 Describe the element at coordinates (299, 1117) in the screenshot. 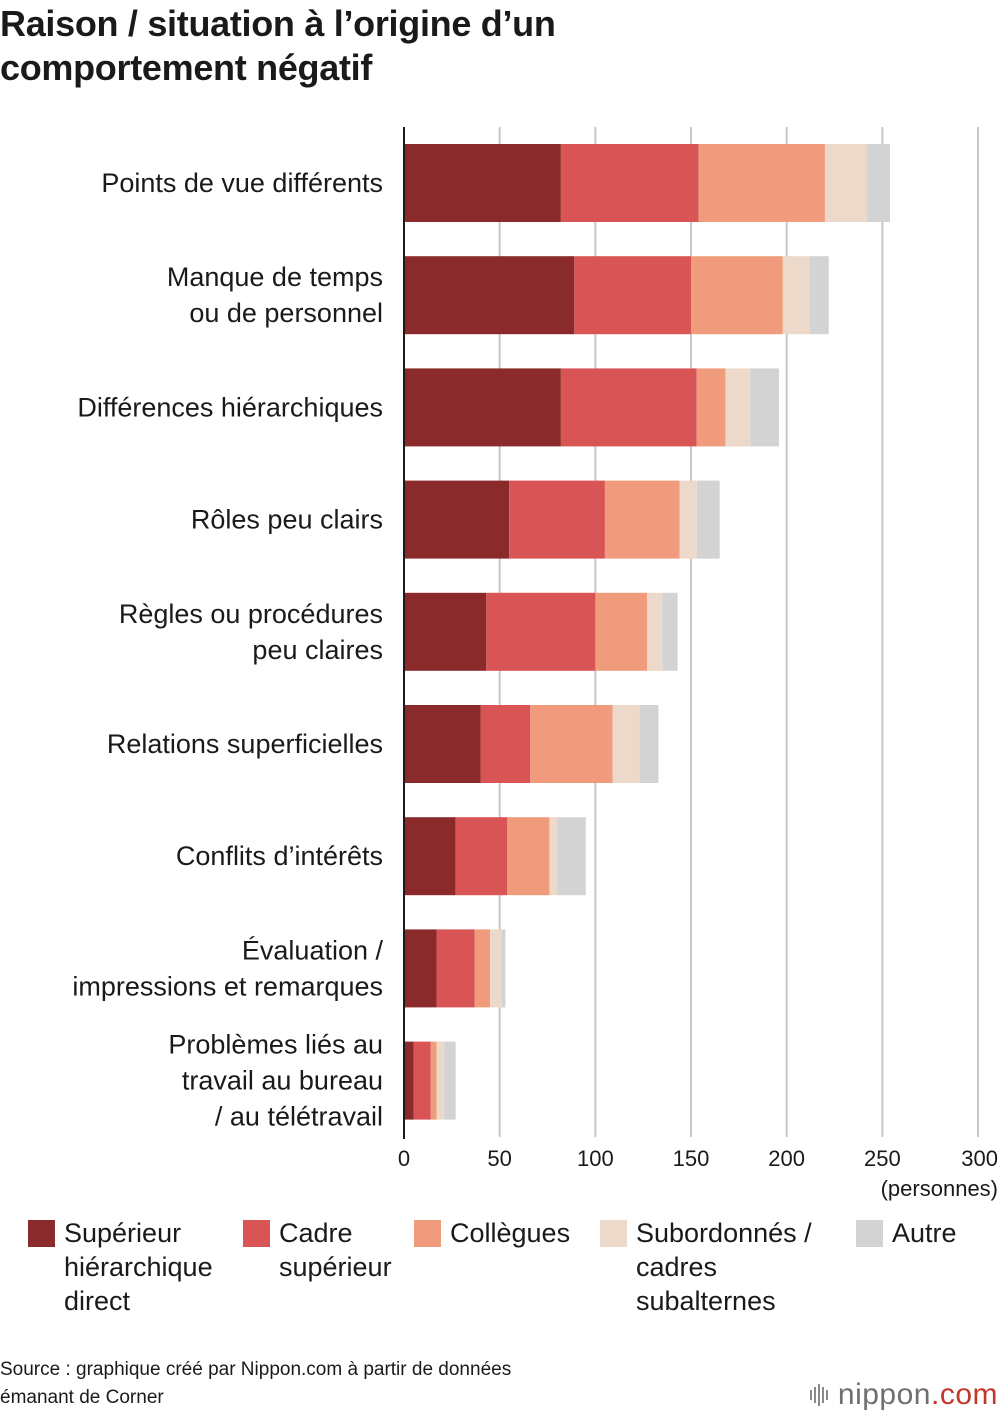

I see `category-label-line: / au télétravail` at that location.